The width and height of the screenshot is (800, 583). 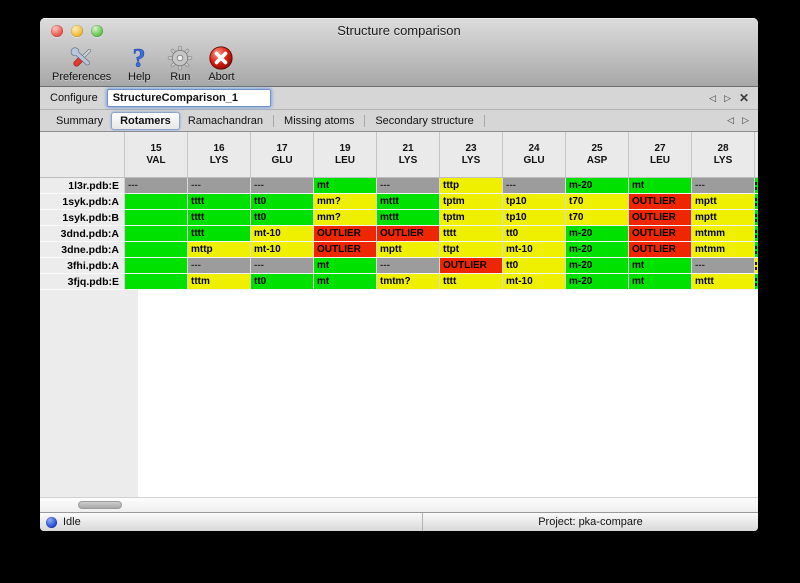 What do you see at coordinates (80, 120) in the screenshot?
I see `tab-summary: Summary` at bounding box center [80, 120].